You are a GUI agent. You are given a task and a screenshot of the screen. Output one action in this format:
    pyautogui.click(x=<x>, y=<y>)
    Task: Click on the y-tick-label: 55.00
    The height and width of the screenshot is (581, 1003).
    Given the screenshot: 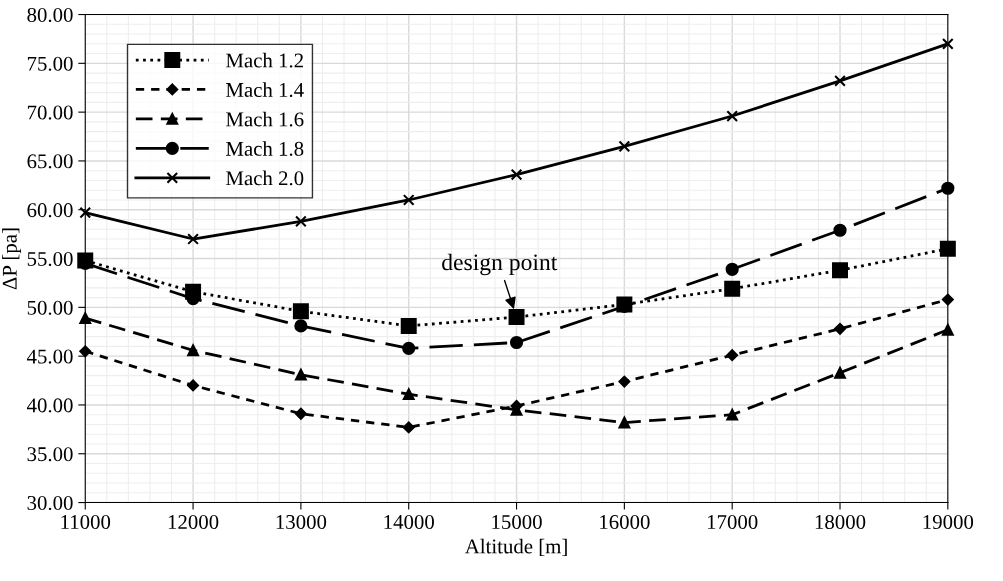 What is the action you would take?
    pyautogui.click(x=50, y=259)
    